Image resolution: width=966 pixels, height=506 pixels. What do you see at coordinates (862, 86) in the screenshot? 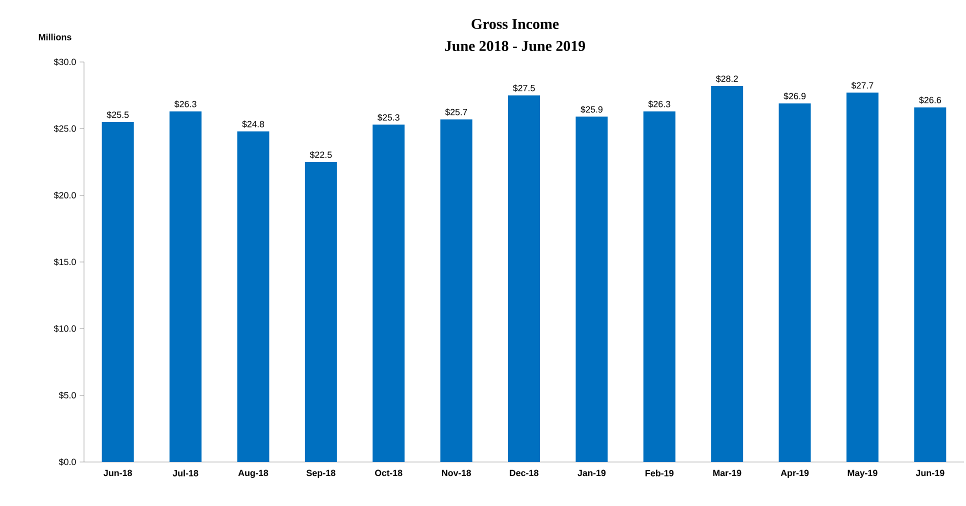
I see `data-label: $27.7` at bounding box center [862, 86].